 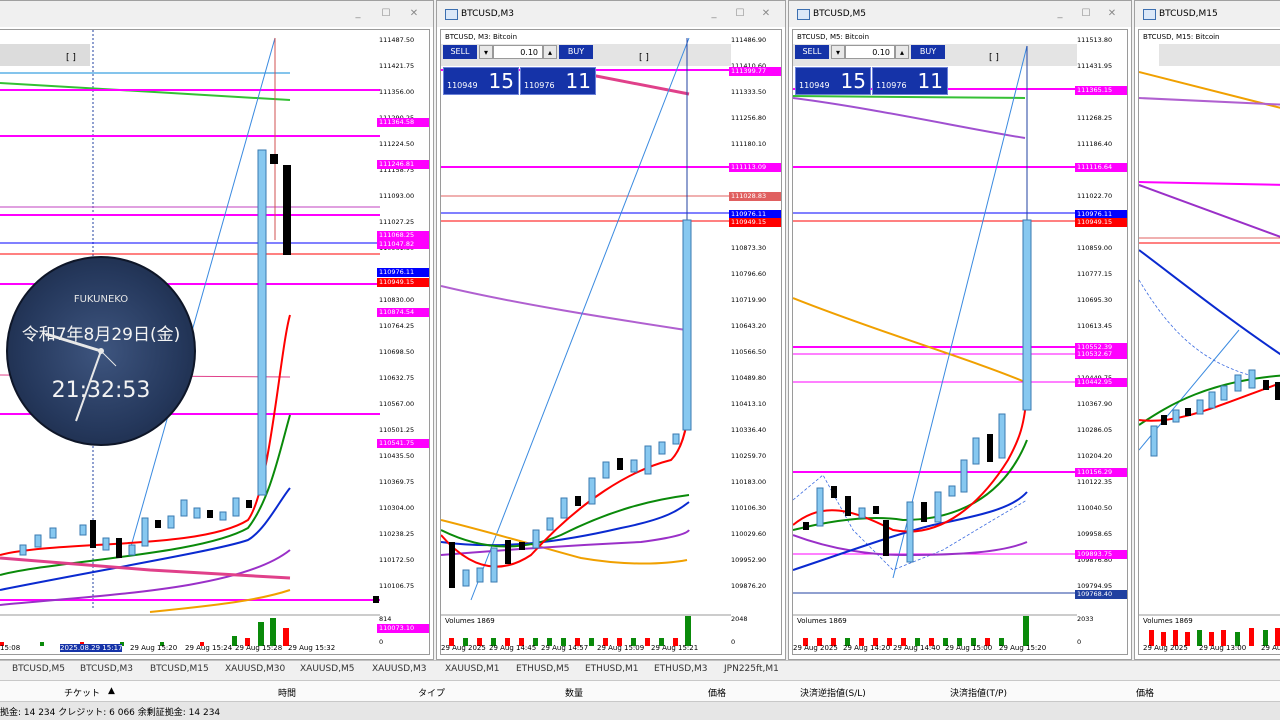 What do you see at coordinates (749, 144) in the screenshot?
I see `price-tick-label: 111180.10` at bounding box center [749, 144].